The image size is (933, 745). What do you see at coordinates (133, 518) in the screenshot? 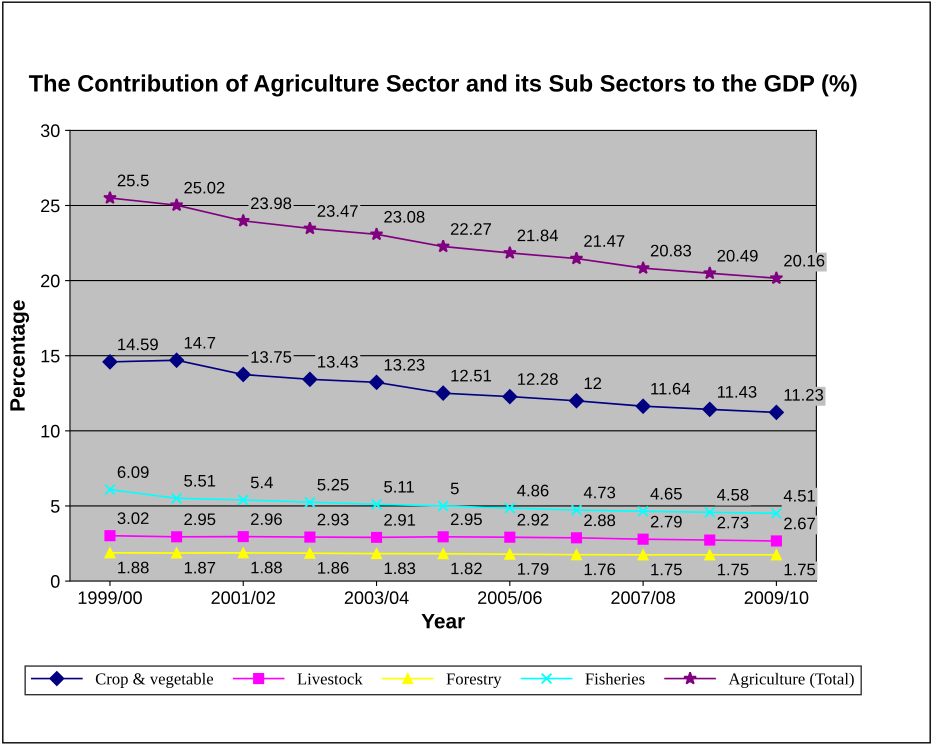
I see `data-label: 3.02` at bounding box center [133, 518].